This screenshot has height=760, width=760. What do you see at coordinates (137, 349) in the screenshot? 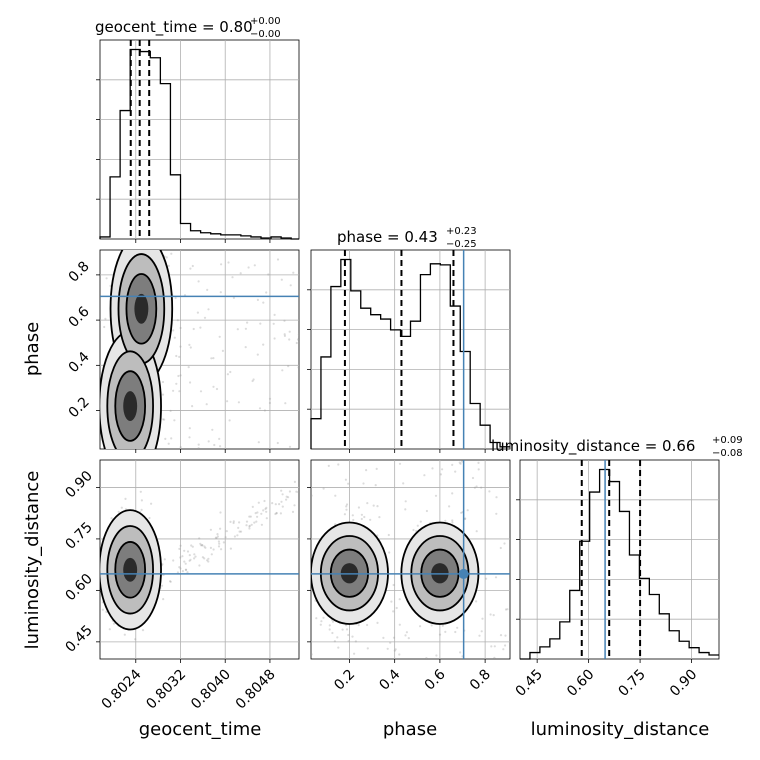
I see `density-contours` at bounding box center [137, 349].